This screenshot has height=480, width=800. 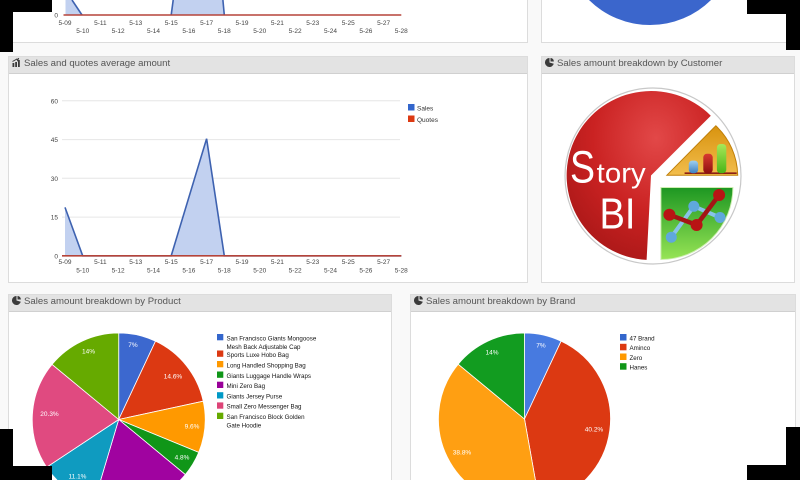 What do you see at coordinates (636, 358) in the screenshot?
I see `svg-text: Zero` at bounding box center [636, 358].